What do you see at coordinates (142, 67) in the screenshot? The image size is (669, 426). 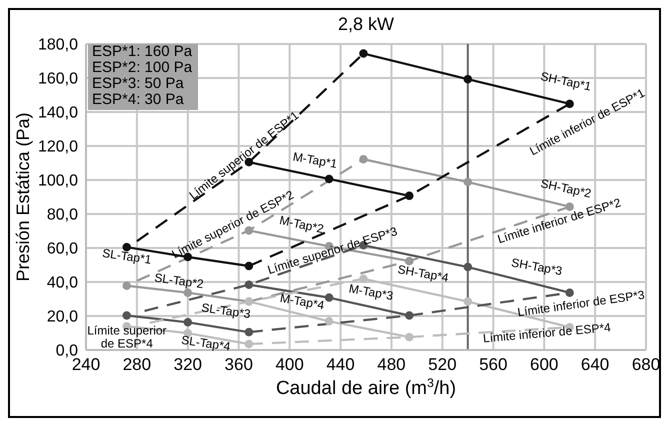 I see `annotation: ESP*2: 100 Pa` at bounding box center [142, 67].